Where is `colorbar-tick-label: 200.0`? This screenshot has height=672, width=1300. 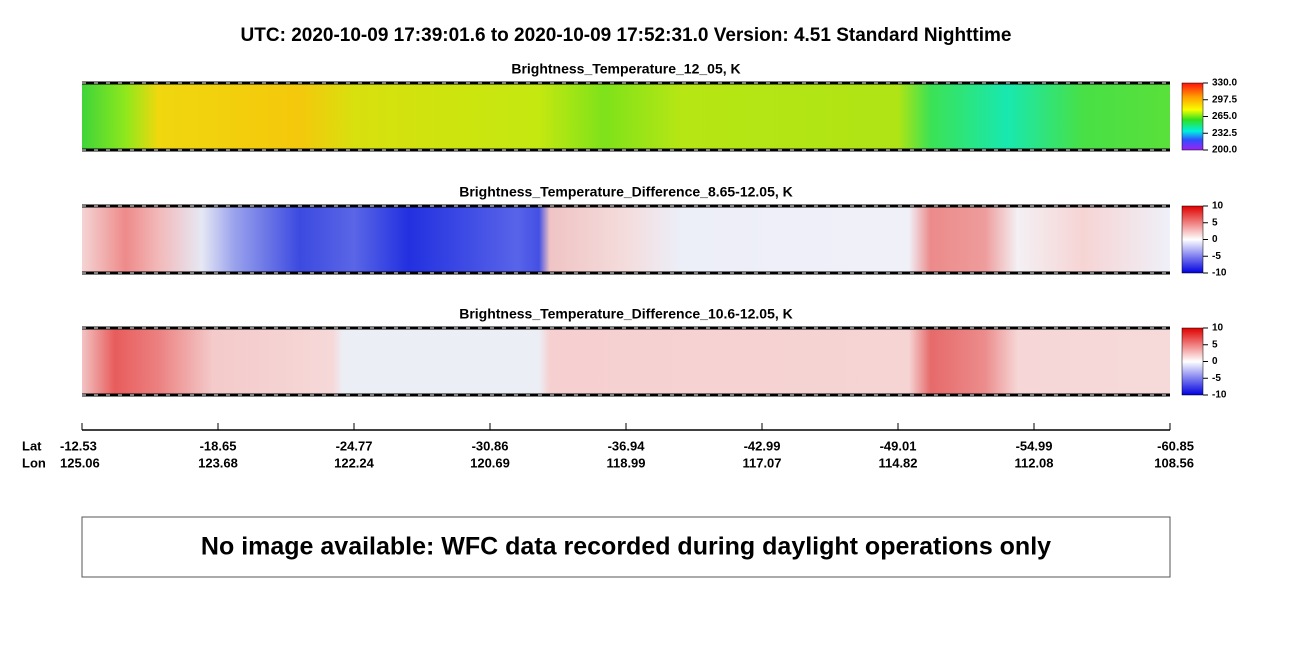
colorbar-tick-label: 200.0 is located at coordinates (1224, 150).